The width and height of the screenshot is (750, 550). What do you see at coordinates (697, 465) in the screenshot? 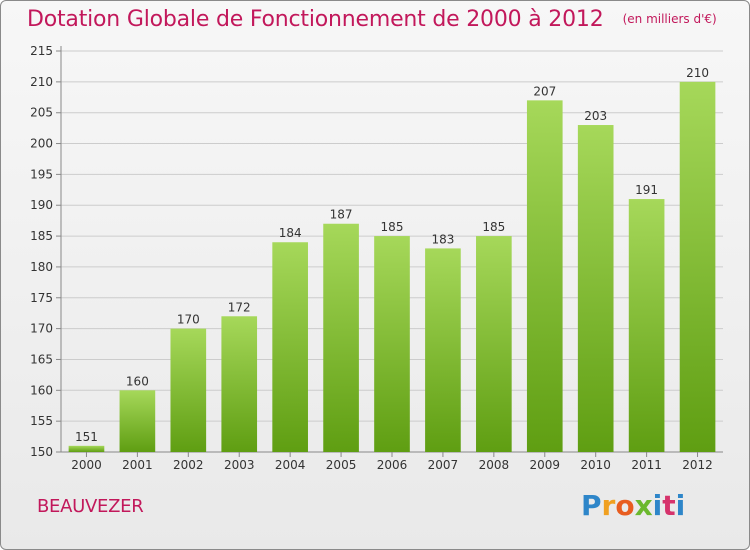
I see `x-tick-label: 2012` at bounding box center [697, 465].